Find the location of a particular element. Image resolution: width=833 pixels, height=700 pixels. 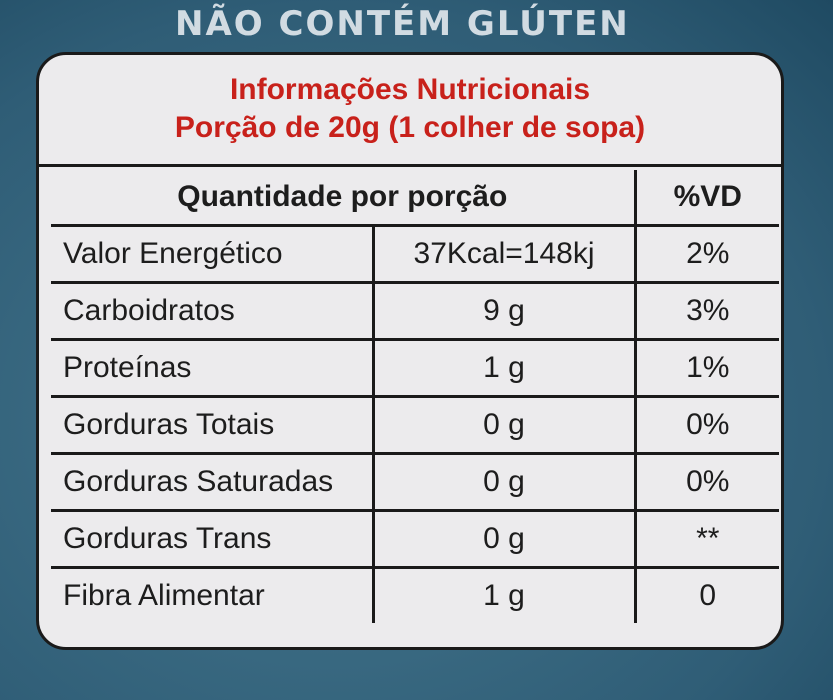

nutrient-dv: 3% is located at coordinates (706, 311).